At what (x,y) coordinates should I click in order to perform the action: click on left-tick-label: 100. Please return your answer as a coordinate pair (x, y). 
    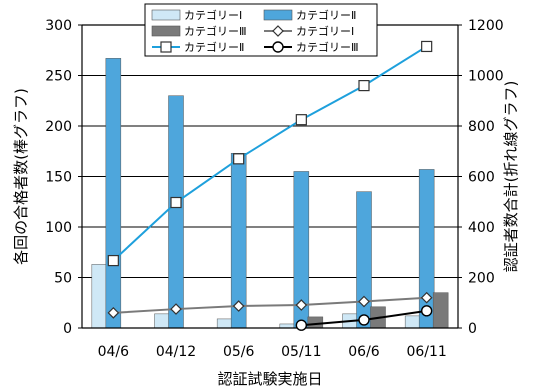
    Looking at the image, I should click on (58, 228).